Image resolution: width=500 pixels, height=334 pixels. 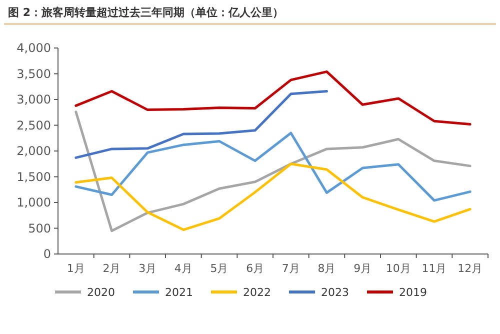 What do you see at coordinates (33, 203) in the screenshot?
I see `y-tick-label: 1,000` at bounding box center [33, 203].